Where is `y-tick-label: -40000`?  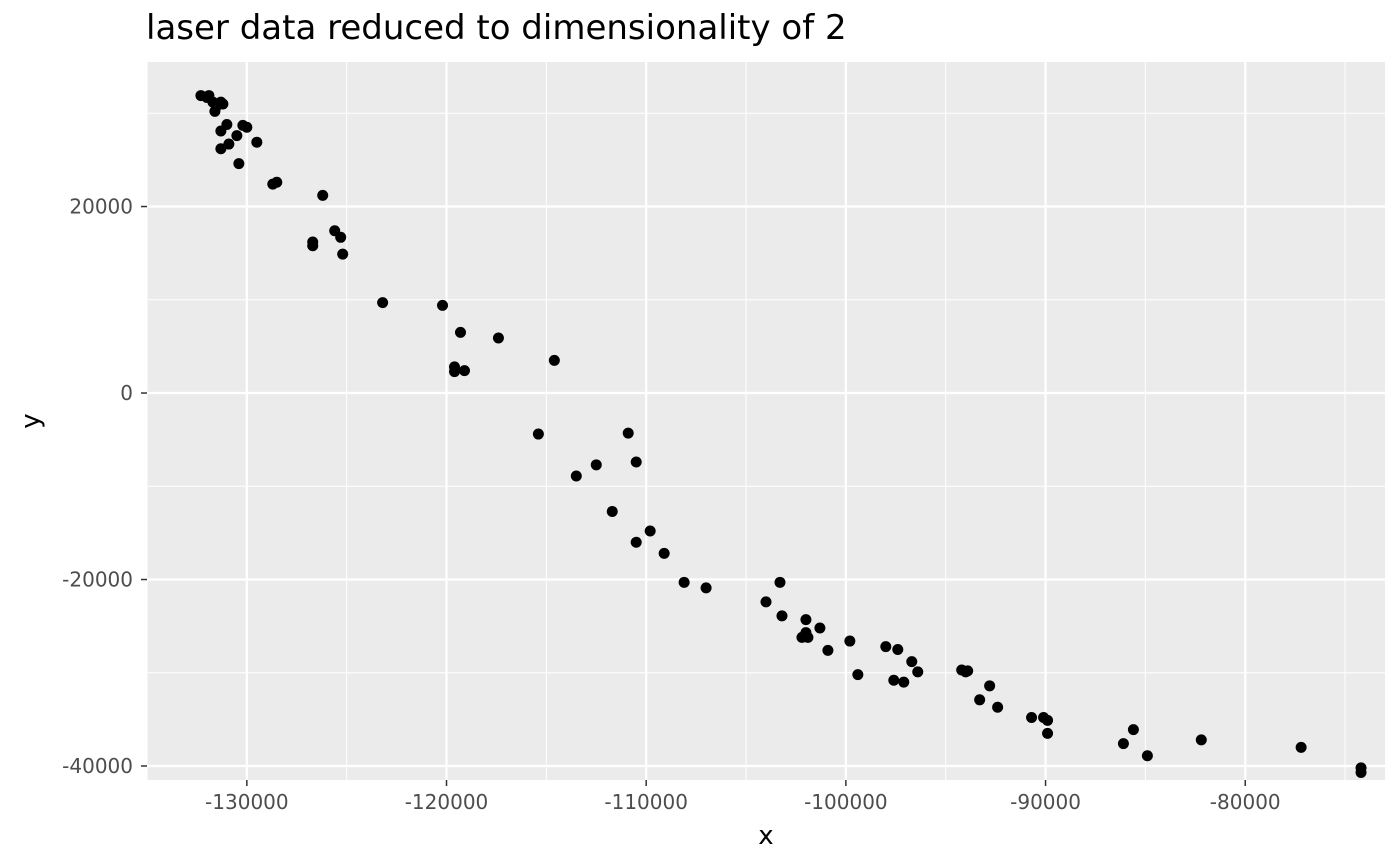 y-tick-label: -40000 is located at coordinates (97, 766).